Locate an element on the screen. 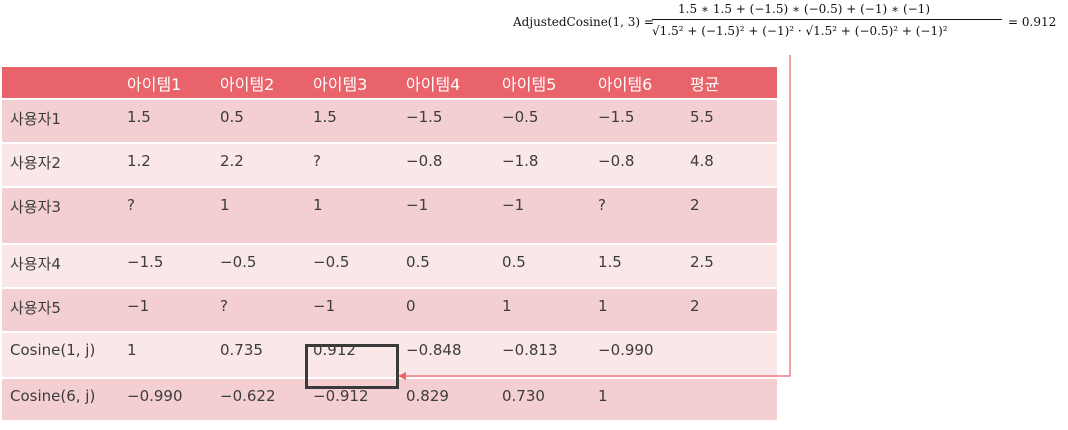 The height and width of the screenshot is (430, 1068). table-cell: −0.912 is located at coordinates (351, 399).